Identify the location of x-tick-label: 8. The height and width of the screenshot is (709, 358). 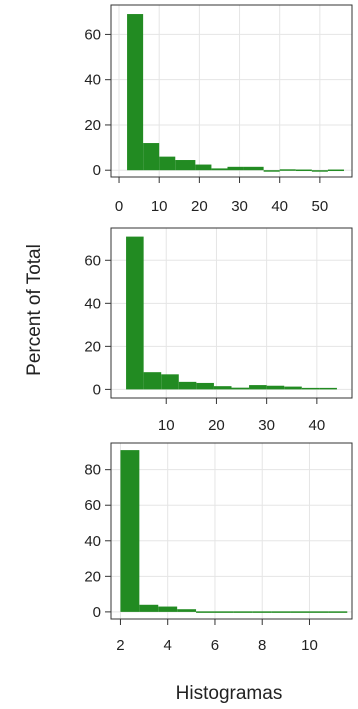
(262, 645).